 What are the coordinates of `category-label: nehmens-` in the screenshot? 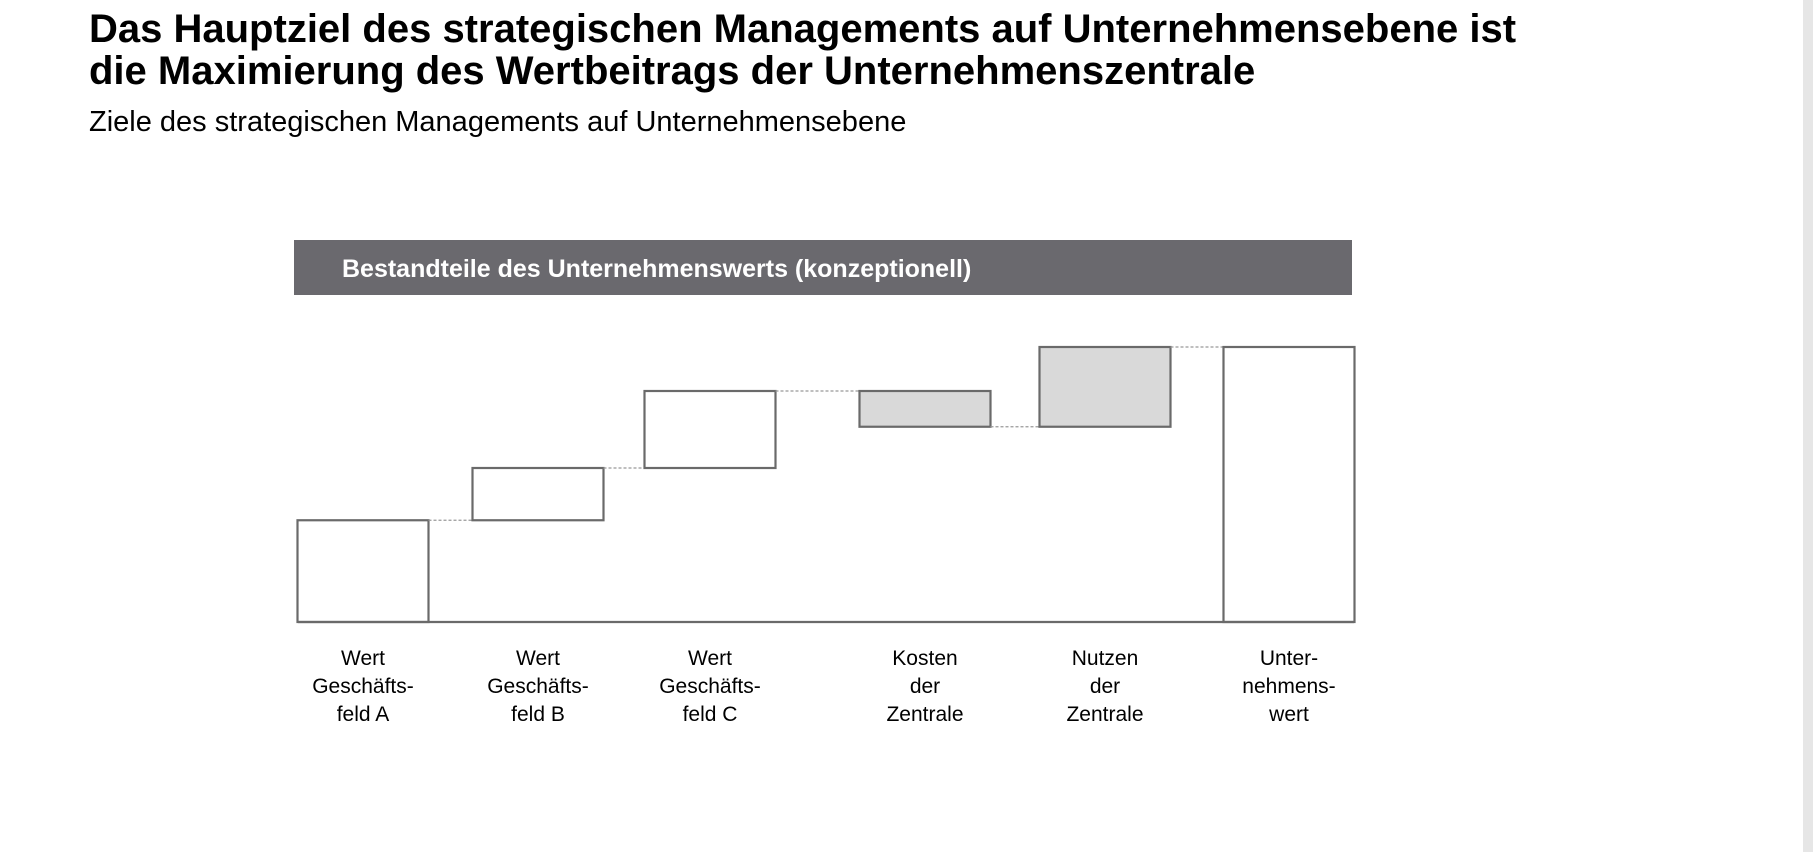 It's located at (1288, 686).